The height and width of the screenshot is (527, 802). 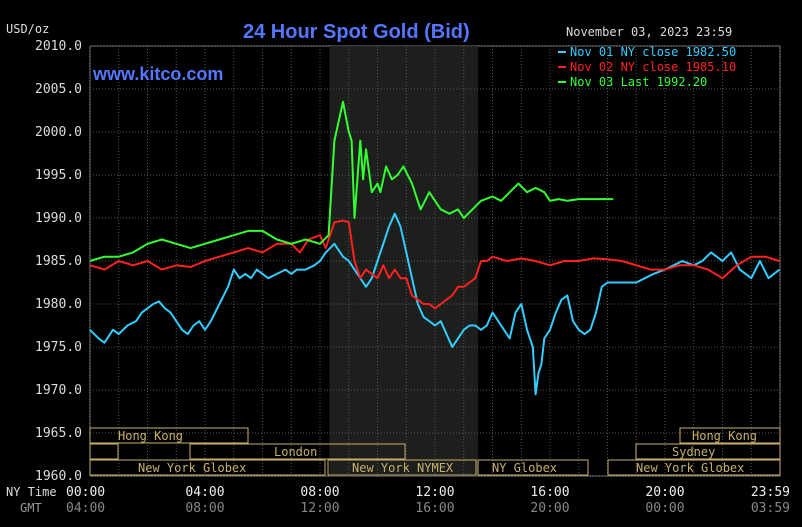 What do you see at coordinates (434, 508) in the screenshot?
I see `x-tick-label-gmt: 16:00` at bounding box center [434, 508].